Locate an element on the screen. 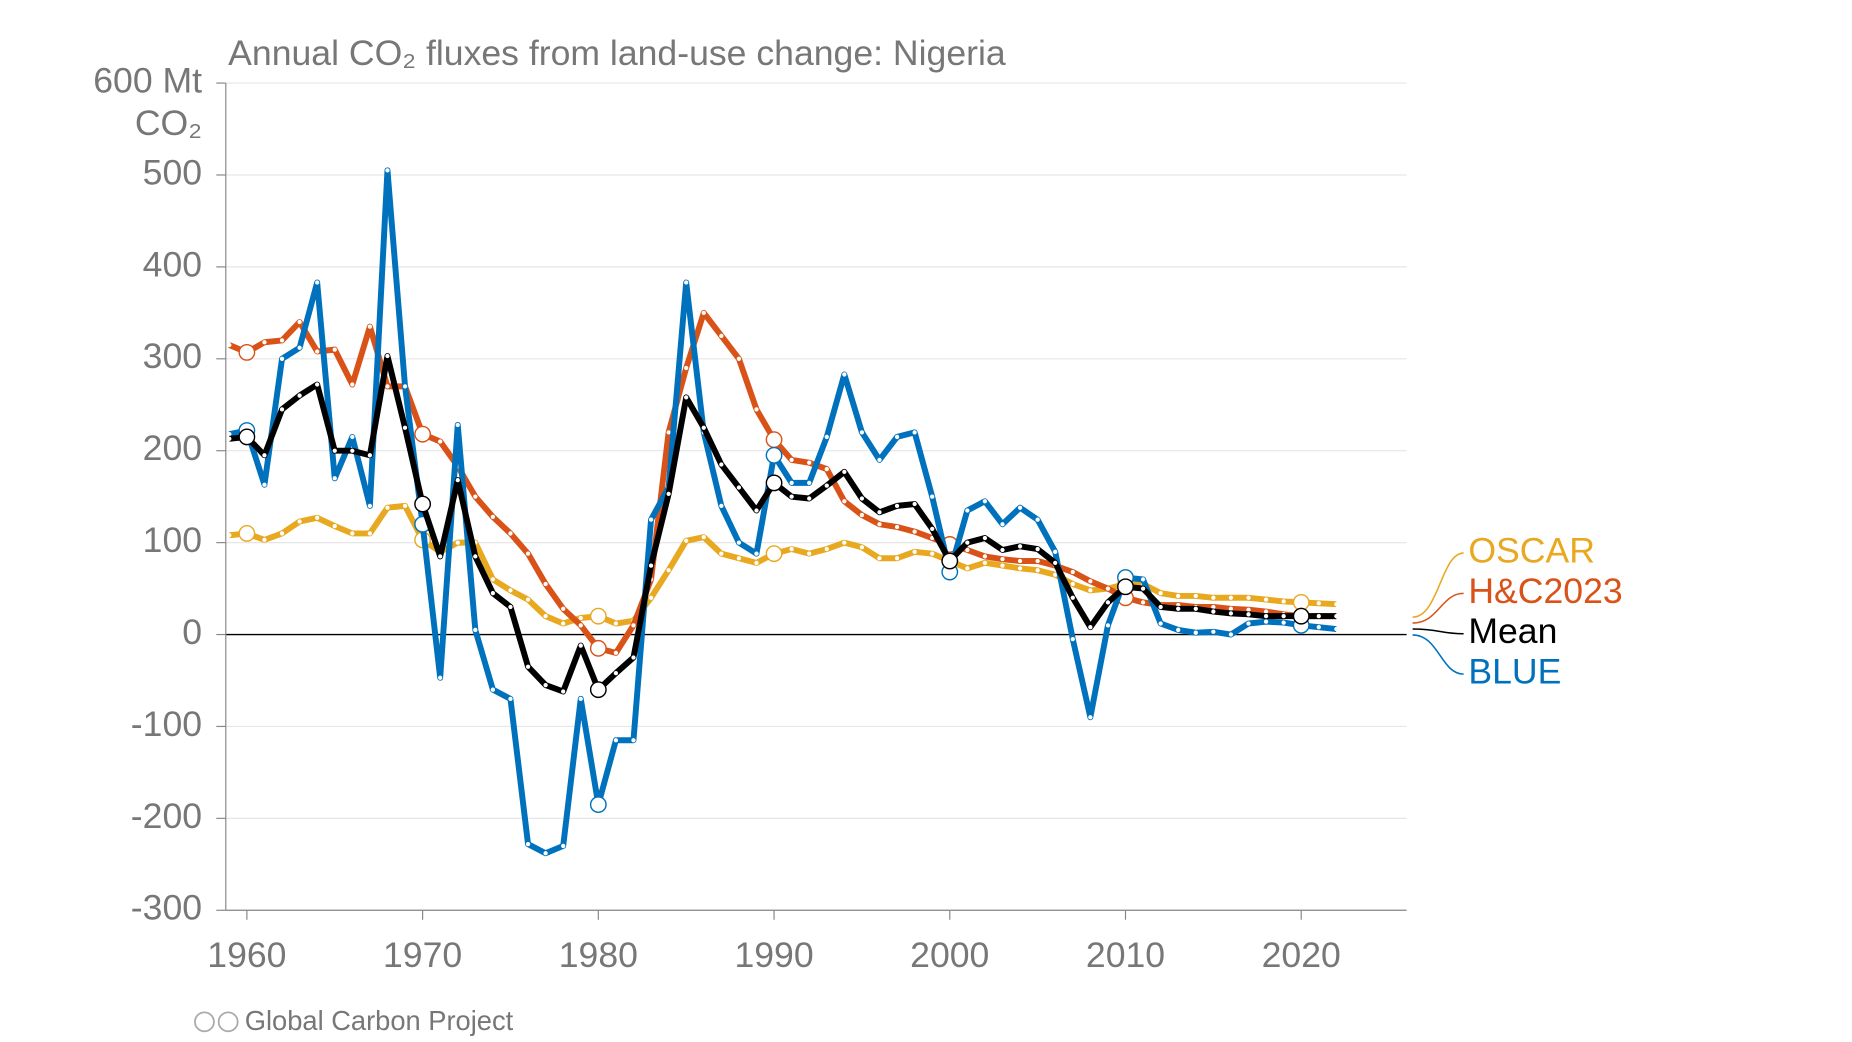  legend-label: H&C2023 is located at coordinates (1545, 591).